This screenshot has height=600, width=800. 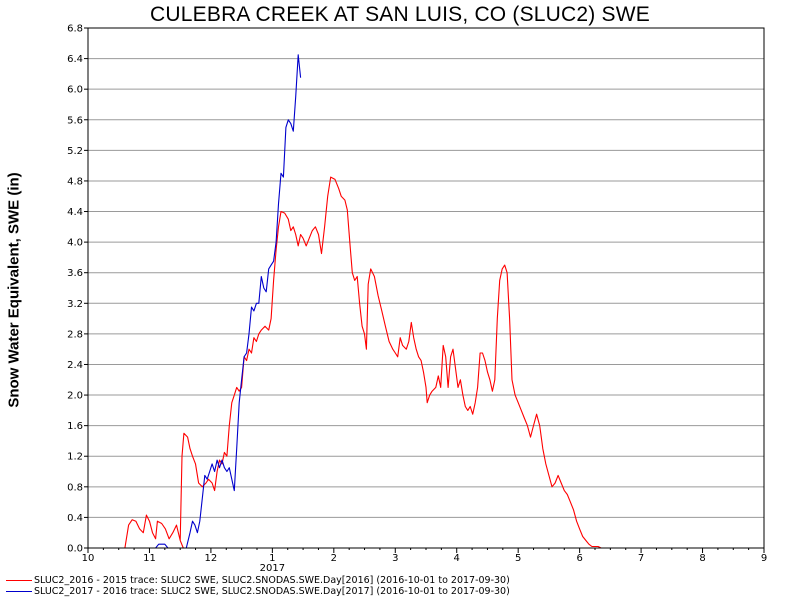 I want to click on x-tick-label: 10, so click(x=88, y=558).